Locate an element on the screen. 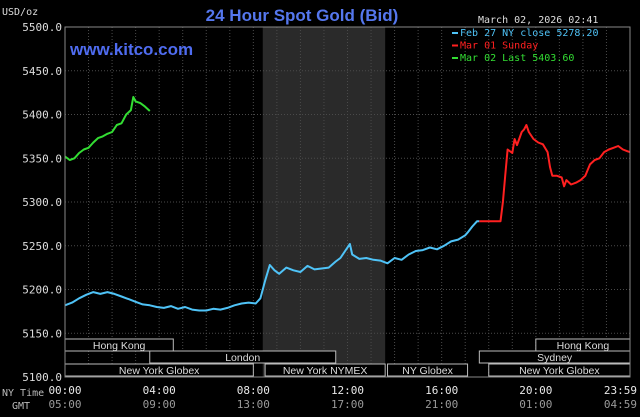 The image size is (640, 417). y-tick-label: 5250.0 is located at coordinates (42, 246).